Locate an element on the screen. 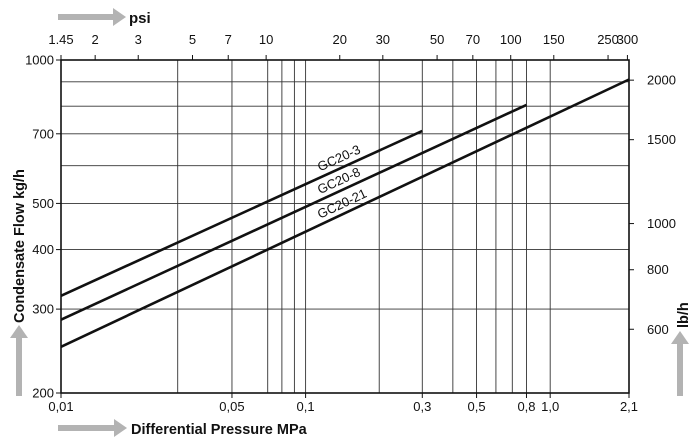  psi-tick-label: 70 is located at coordinates (473, 39).